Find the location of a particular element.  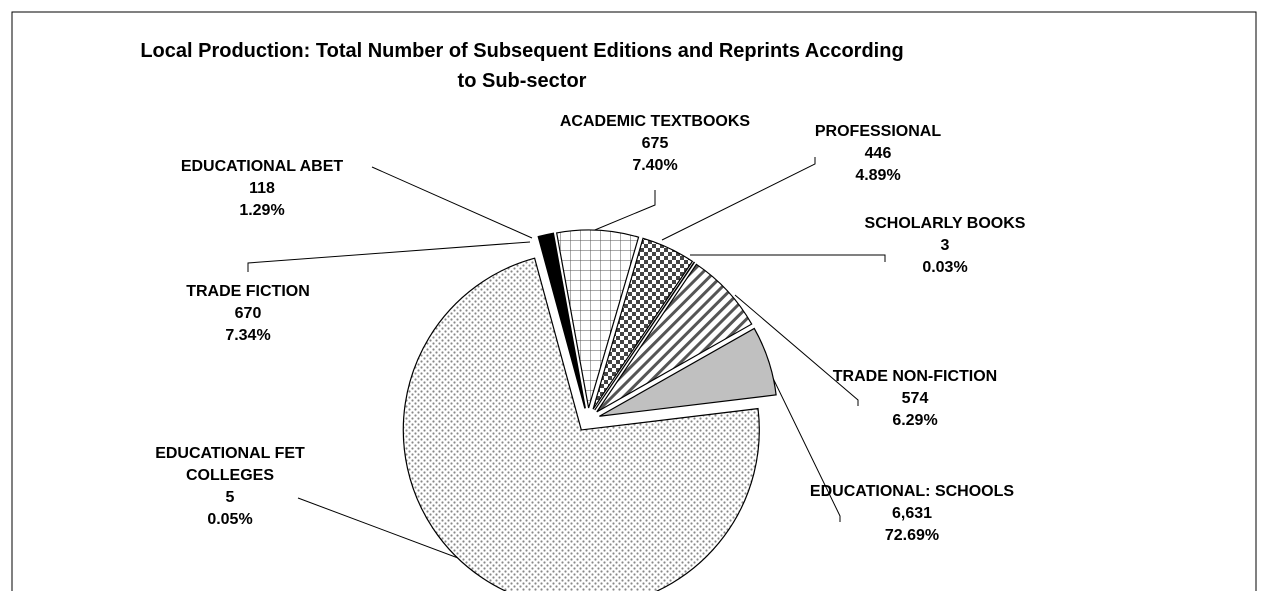

category-label: EDUCATIONAL ABET is located at coordinates (262, 166).